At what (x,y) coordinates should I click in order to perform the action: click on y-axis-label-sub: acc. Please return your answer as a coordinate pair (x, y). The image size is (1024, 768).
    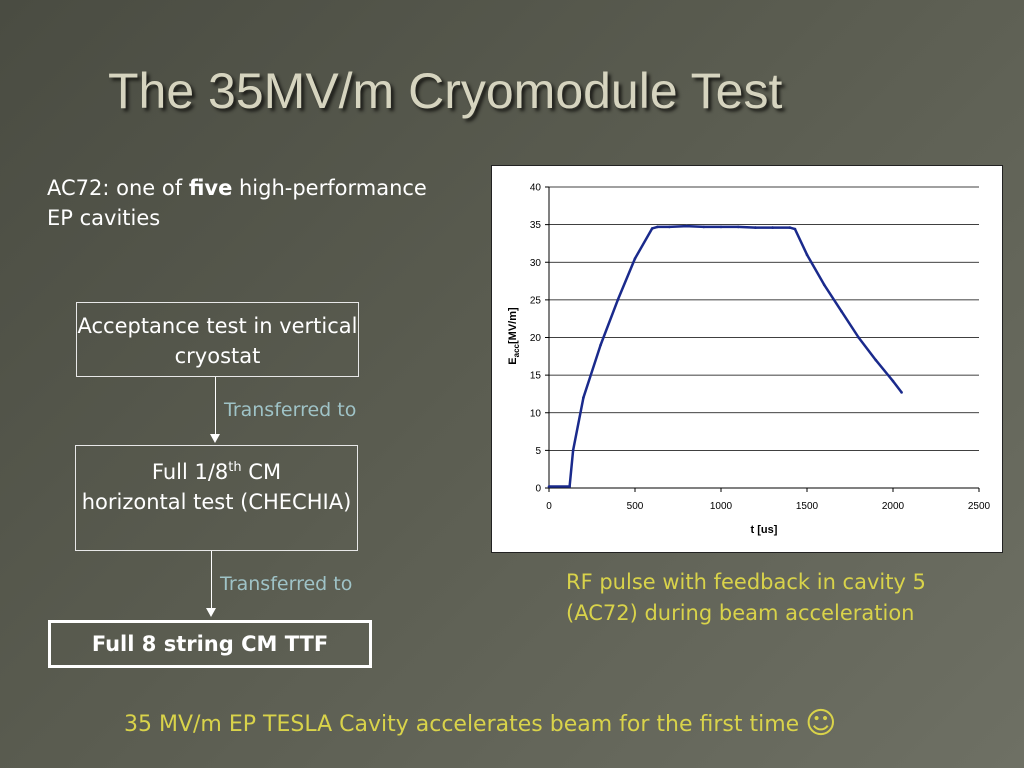
    Looking at the image, I should click on (516, 350).